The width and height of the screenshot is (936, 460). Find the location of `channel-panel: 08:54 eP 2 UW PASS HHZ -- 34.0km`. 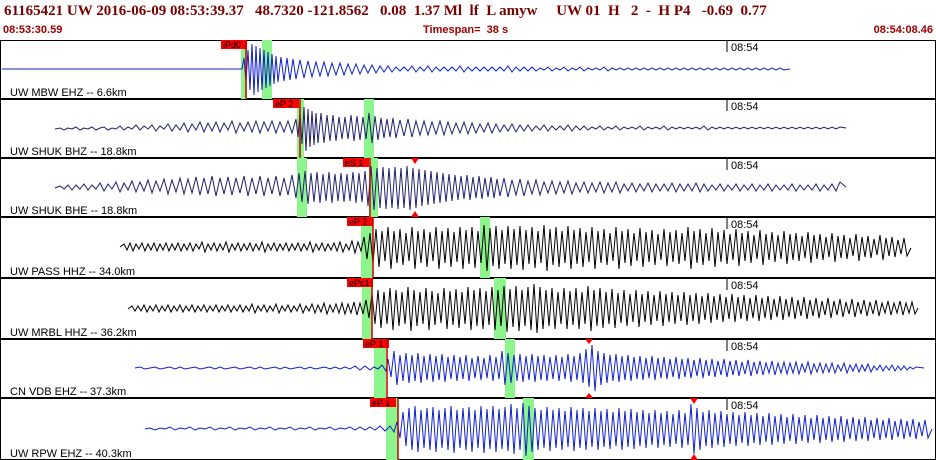

channel-panel: 08:54 eP 2 UW PASS HHZ -- 34.0km is located at coordinates (468, 247).